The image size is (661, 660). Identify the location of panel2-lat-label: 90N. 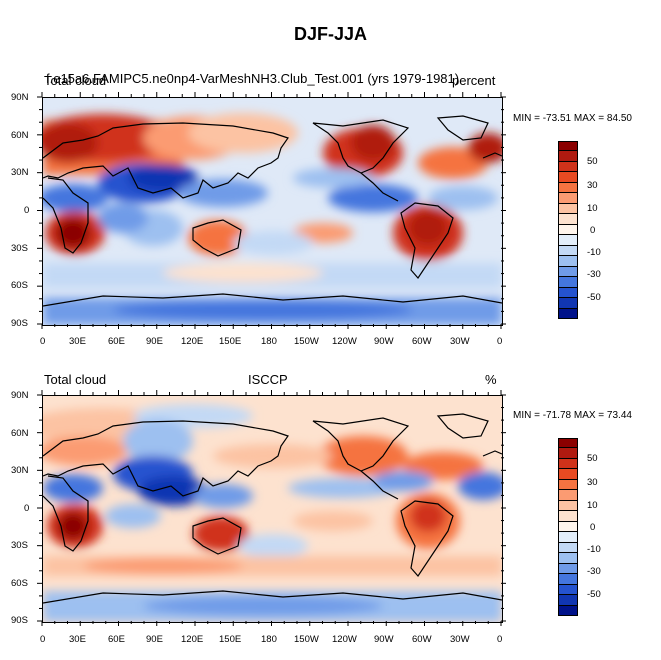
(20, 395).